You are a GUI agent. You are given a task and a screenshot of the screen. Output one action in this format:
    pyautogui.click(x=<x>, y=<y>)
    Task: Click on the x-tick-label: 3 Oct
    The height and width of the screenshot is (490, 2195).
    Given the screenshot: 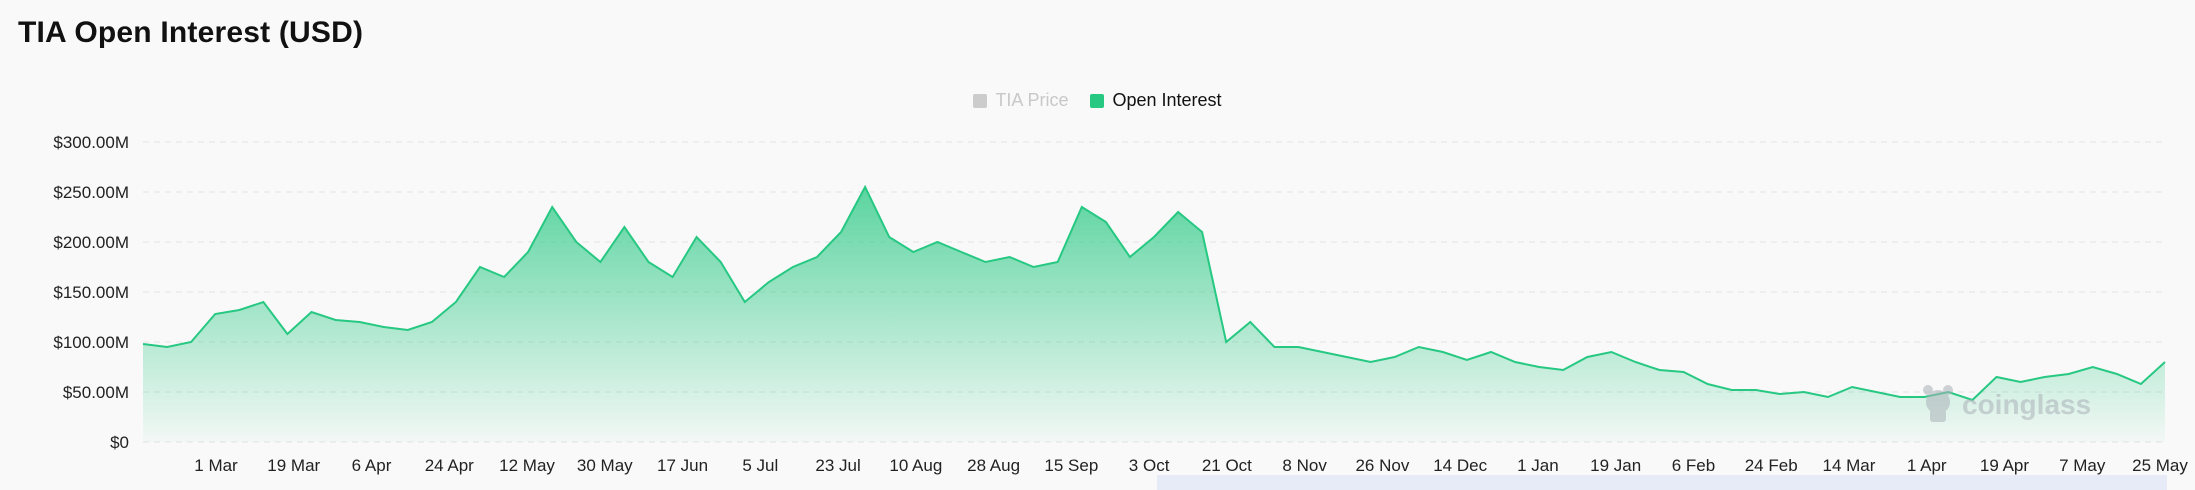 What is the action you would take?
    pyautogui.click(x=1149, y=465)
    